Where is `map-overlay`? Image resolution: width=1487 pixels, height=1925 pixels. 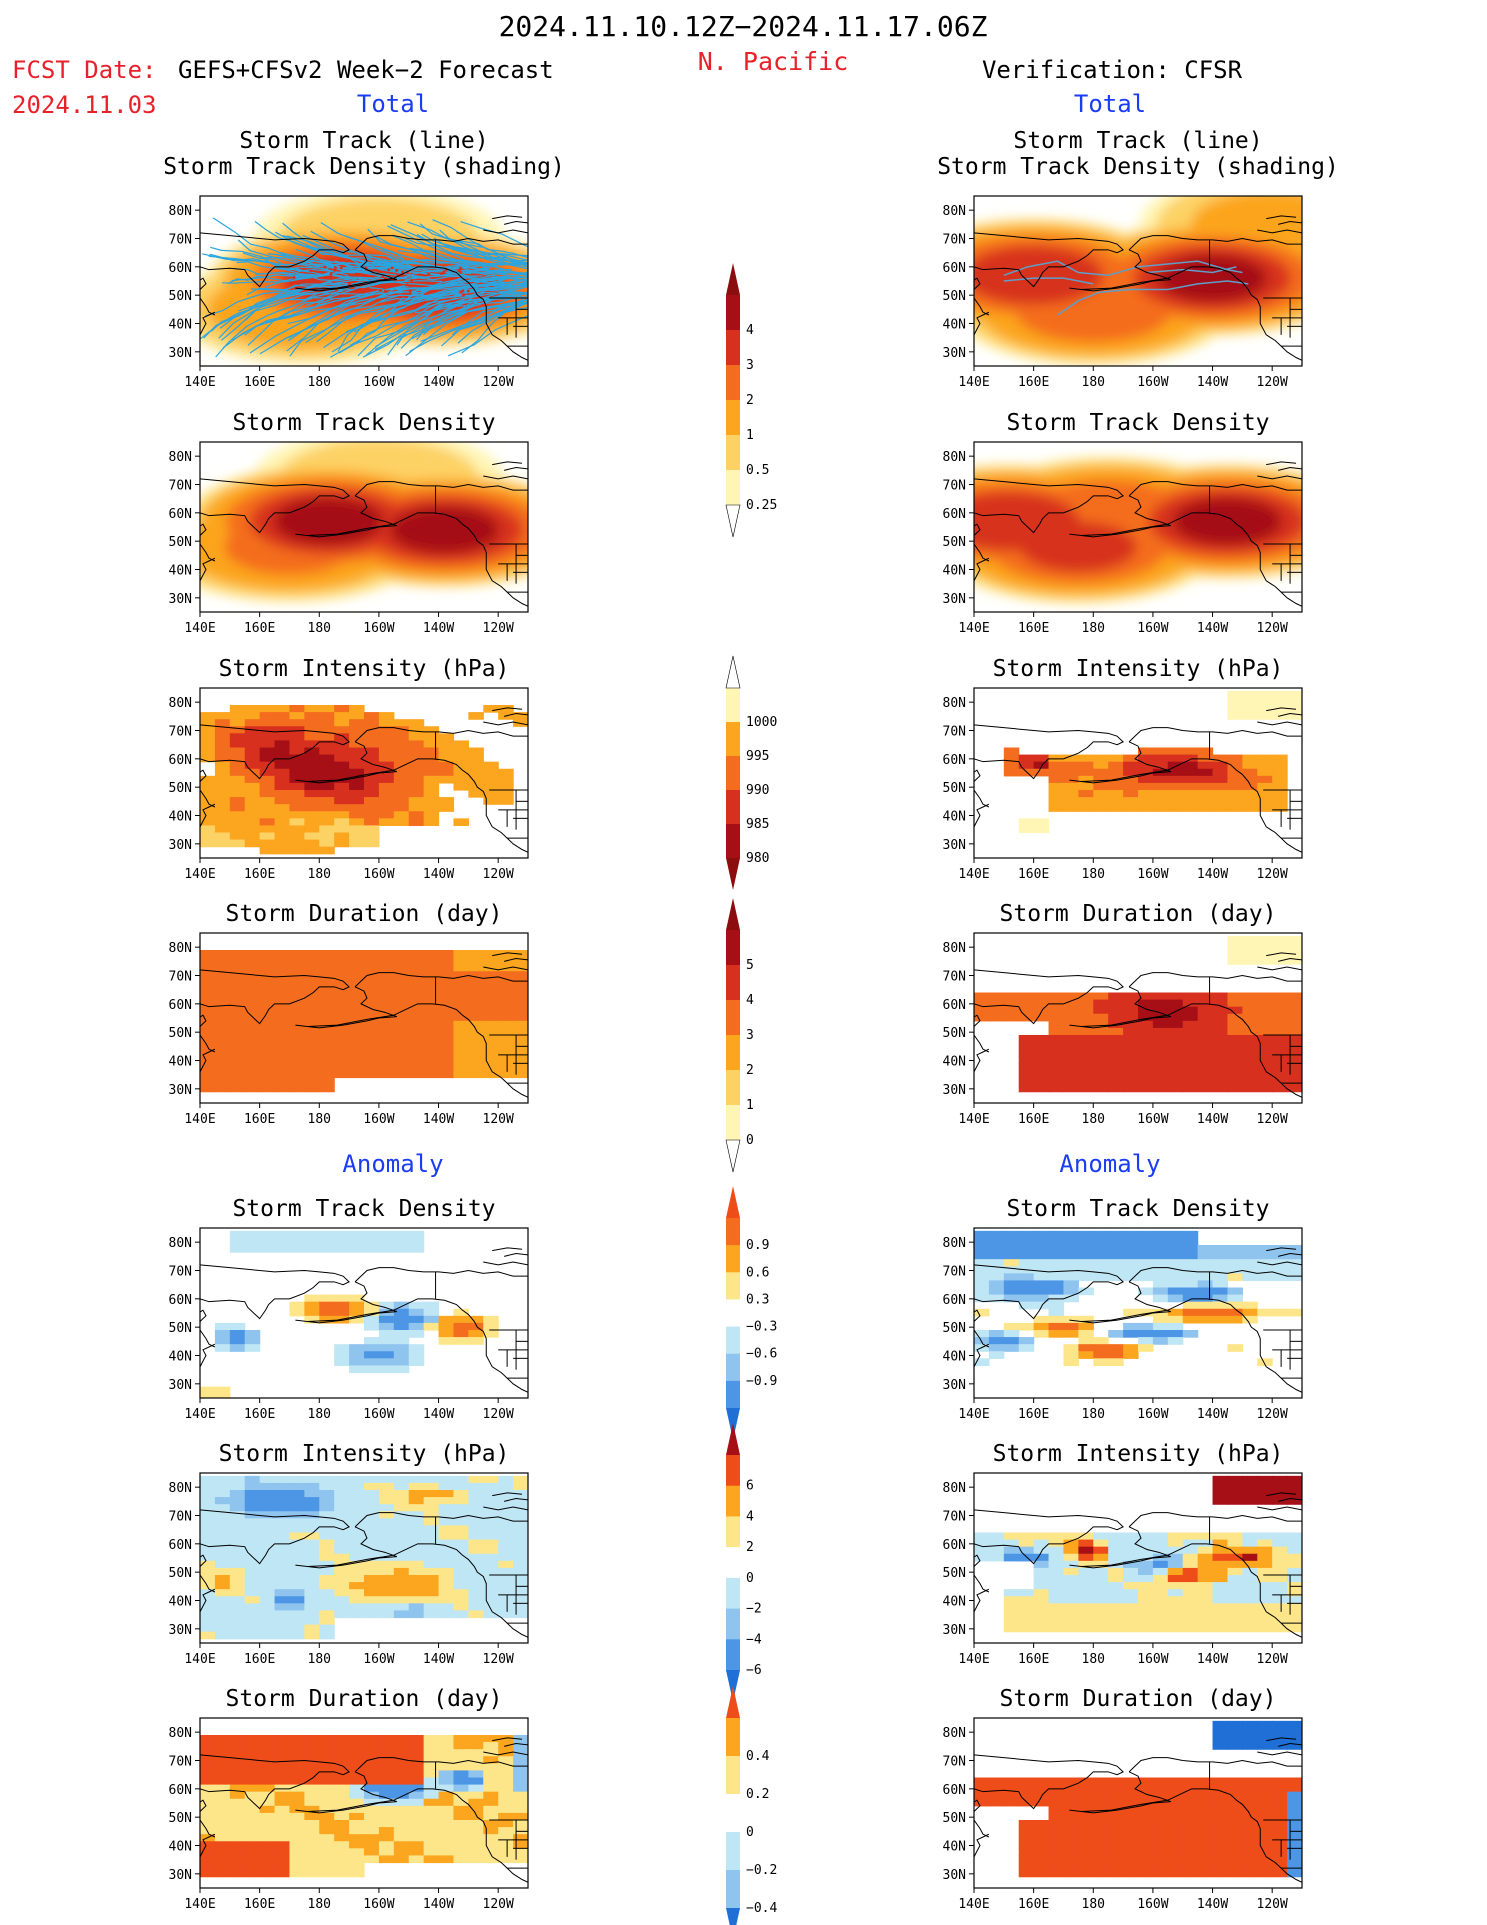 map-overlay is located at coordinates (364, 1025).